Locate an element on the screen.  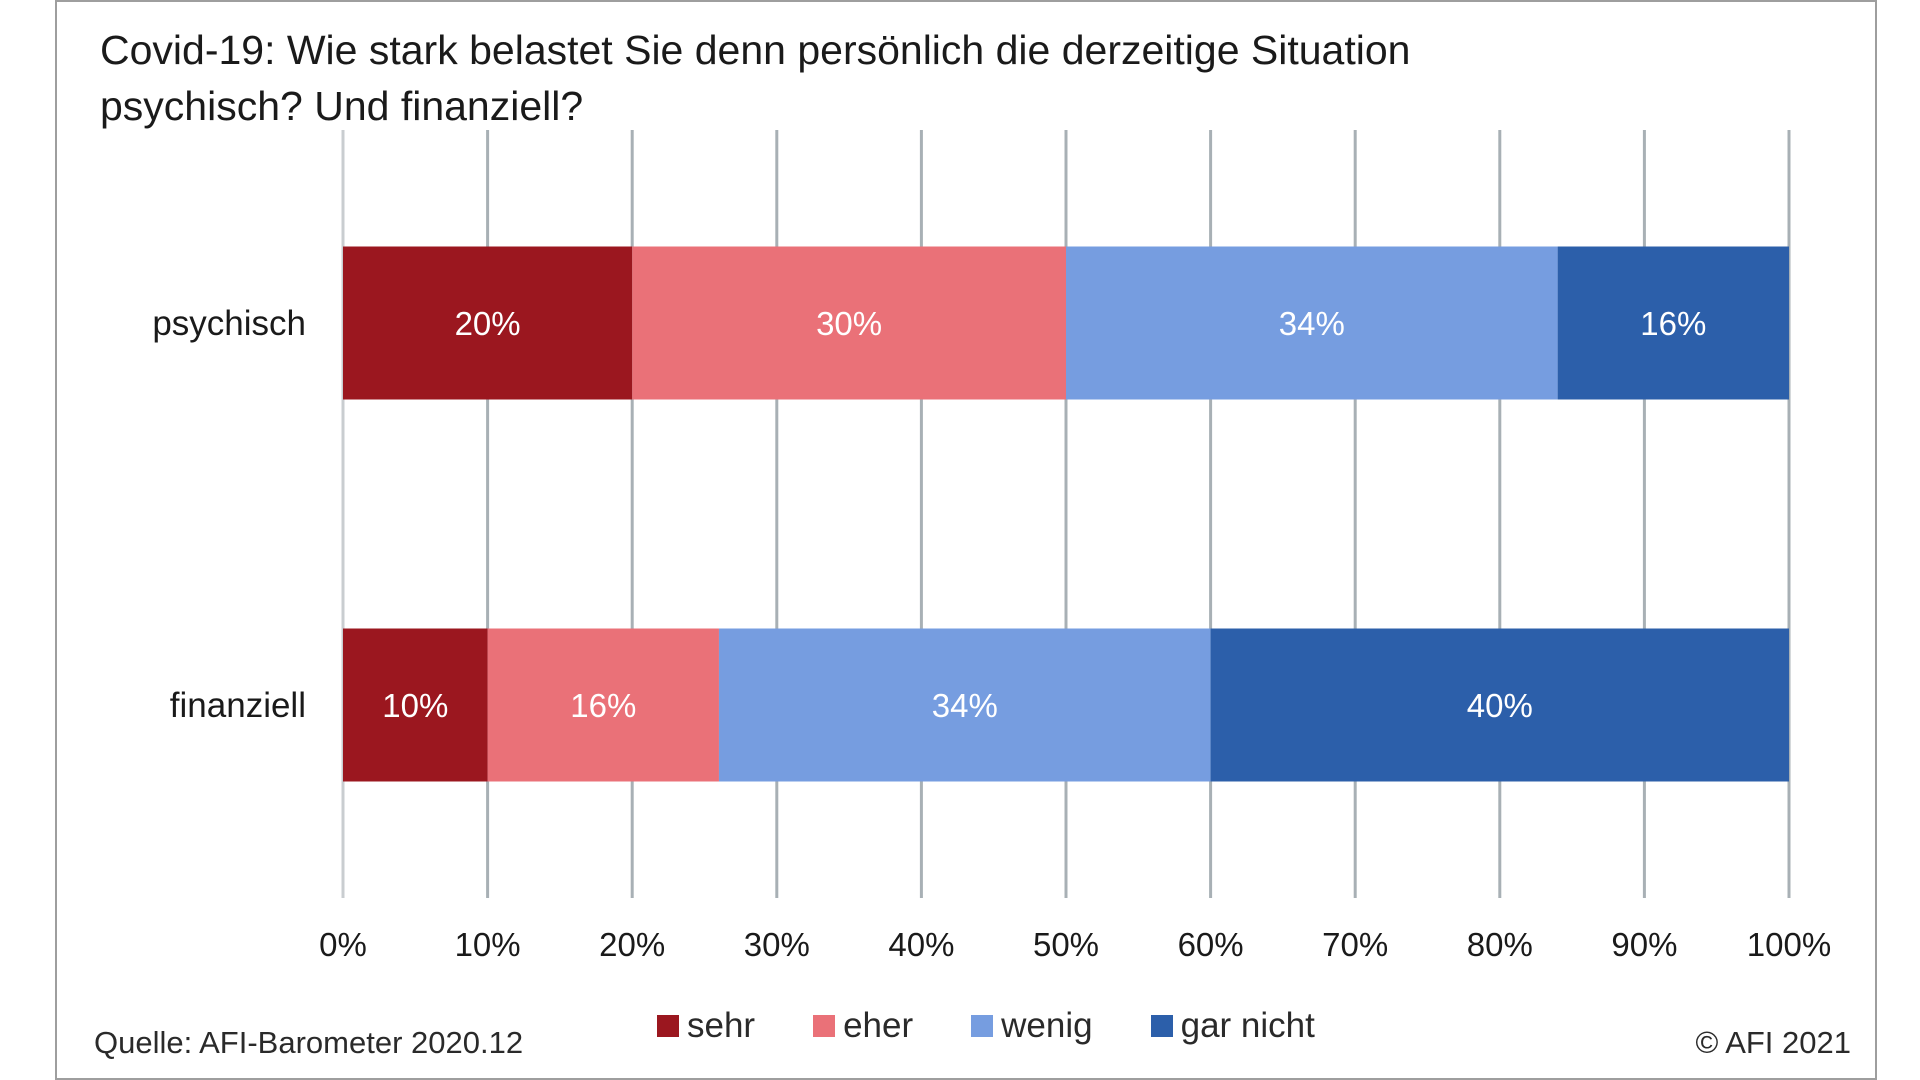
x-tick-label: 40% is located at coordinates (921, 944).